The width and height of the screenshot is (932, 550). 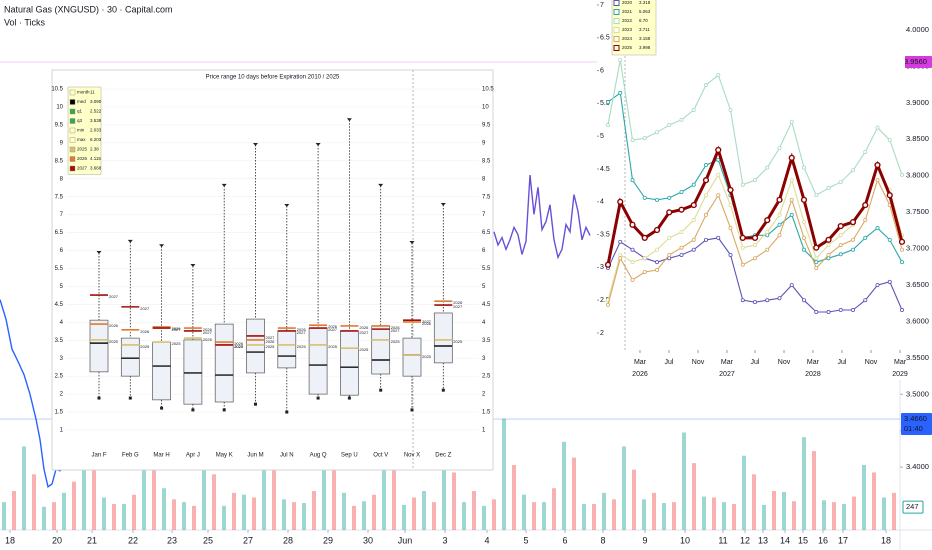 What do you see at coordinates (133, 540) in the screenshot?
I see `x-tick-label: 22` at bounding box center [133, 540].